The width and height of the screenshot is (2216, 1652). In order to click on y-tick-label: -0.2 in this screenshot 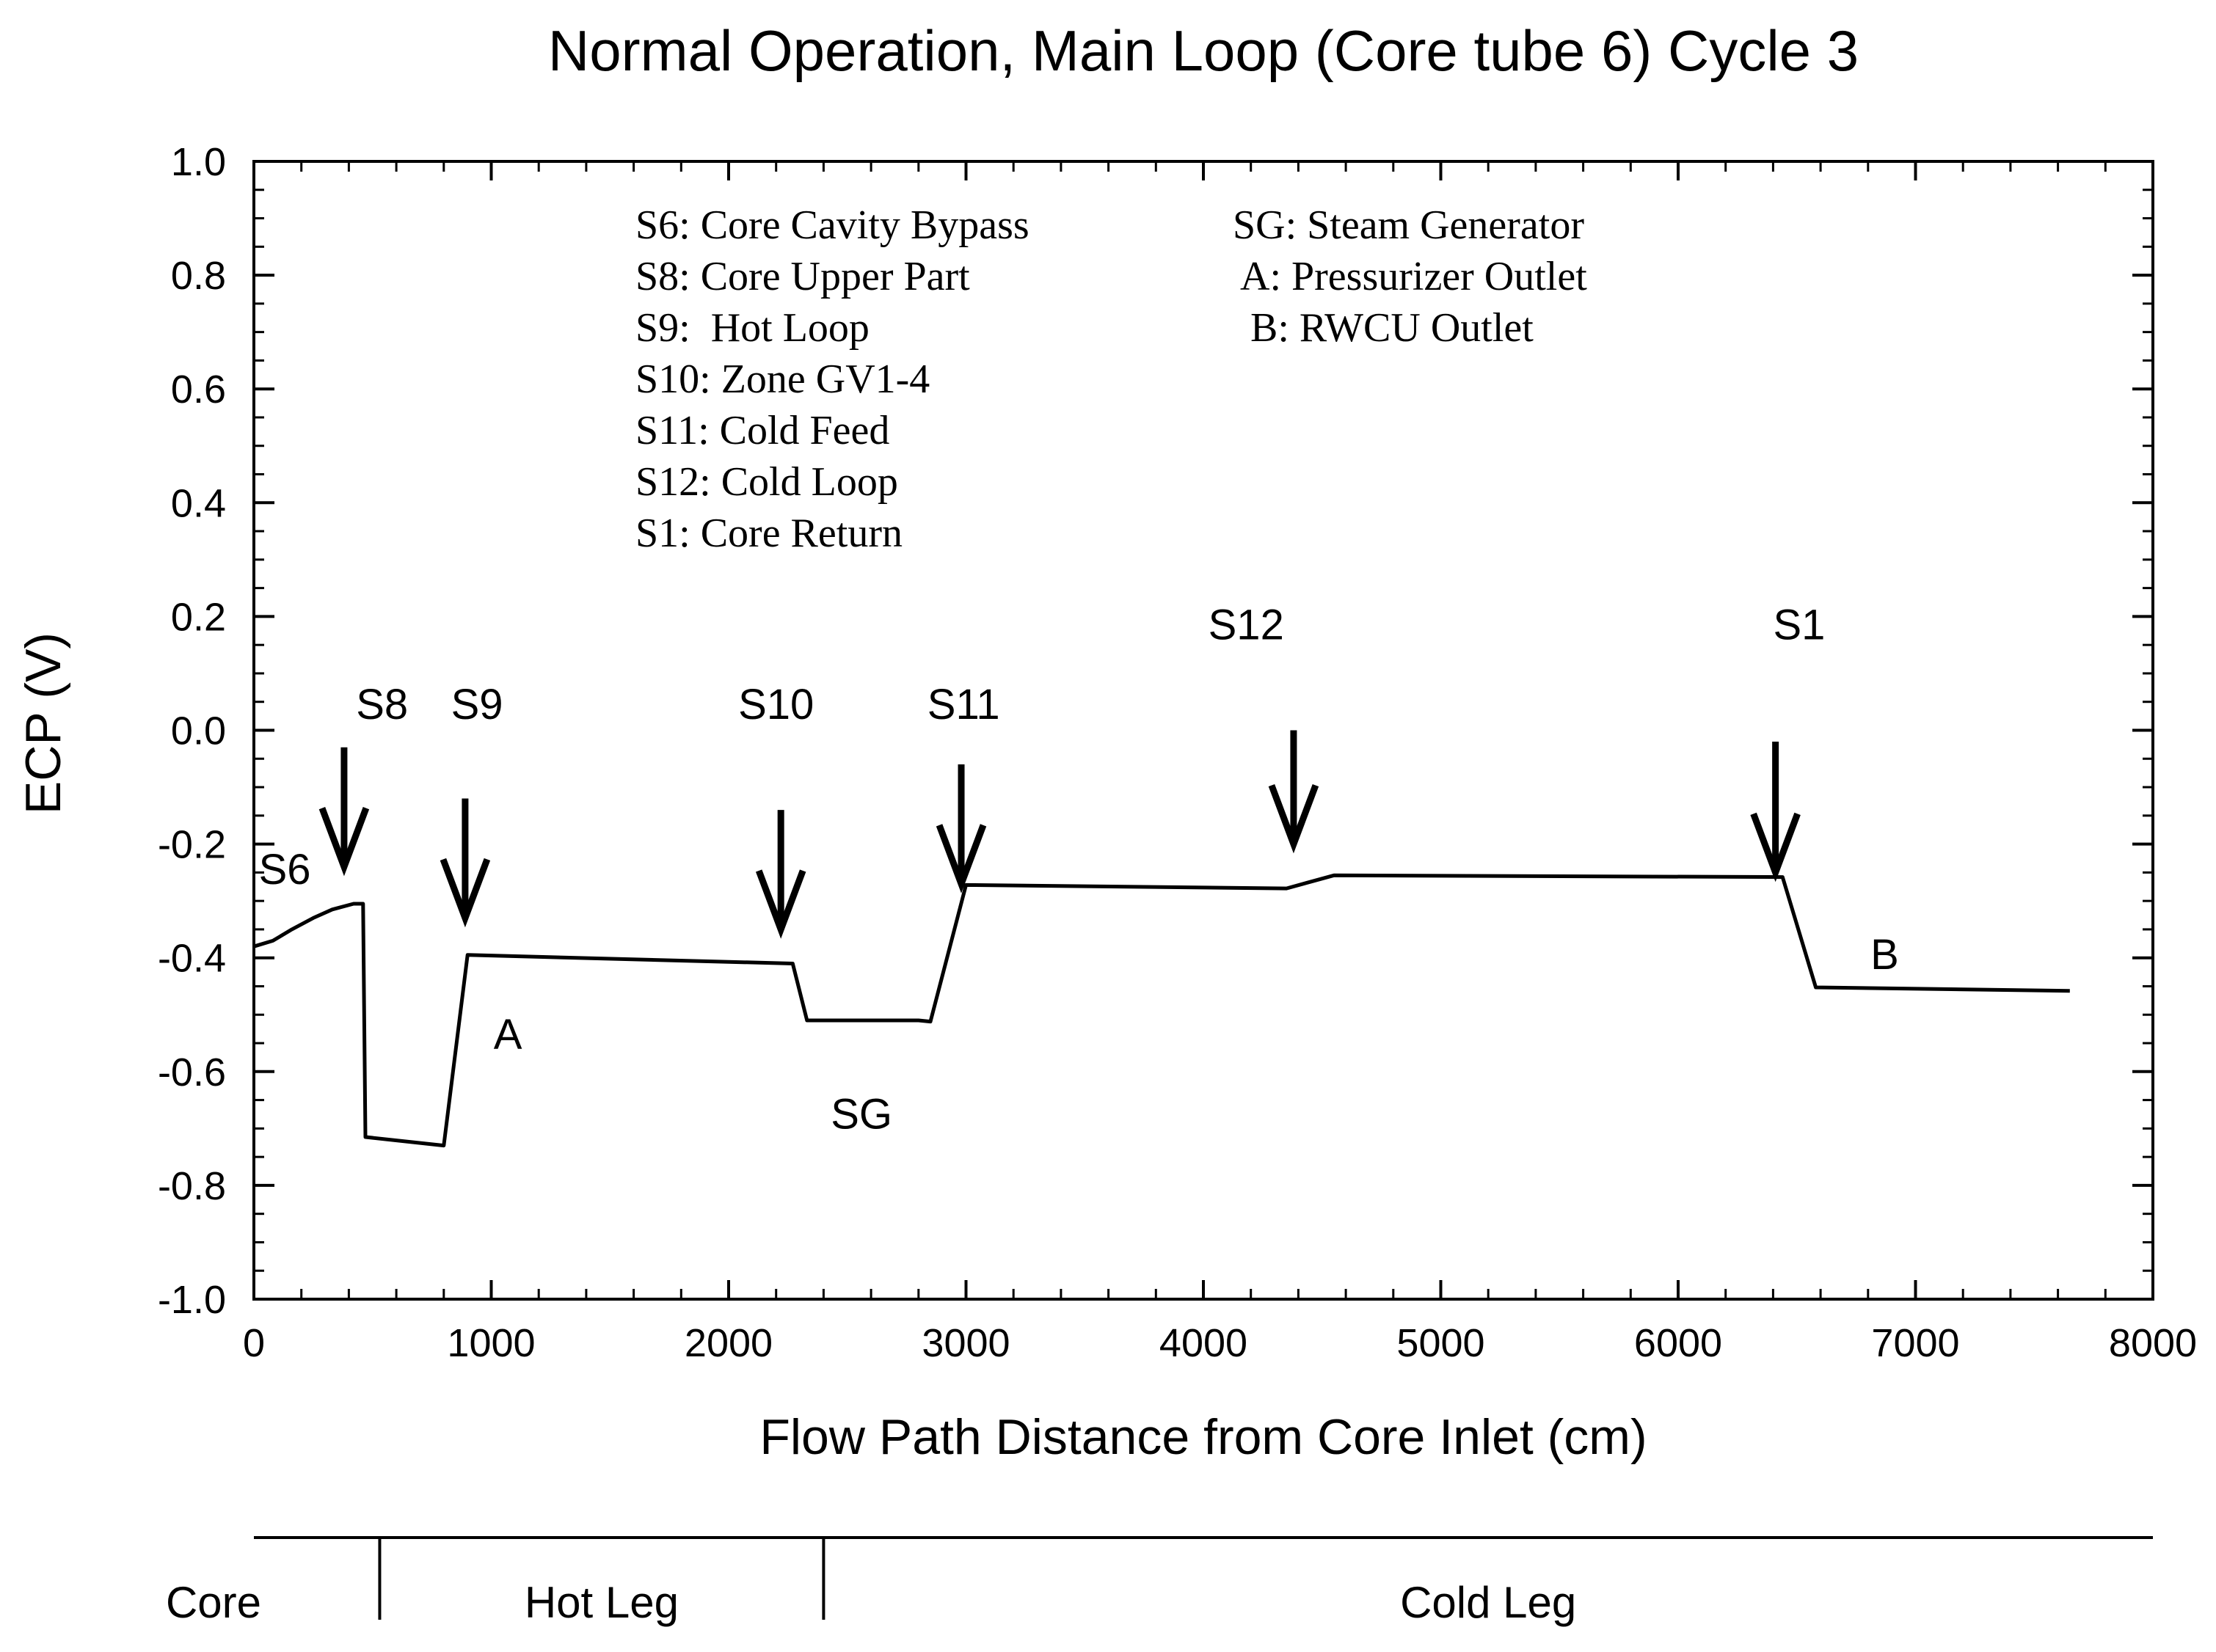, I will do `click(192, 845)`.